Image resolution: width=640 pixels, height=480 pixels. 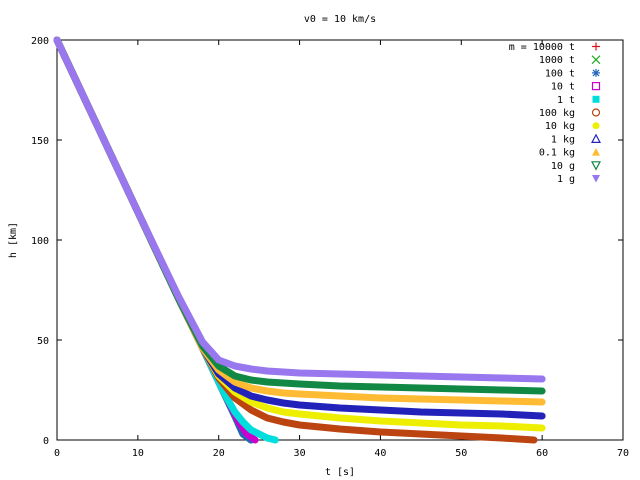 What do you see at coordinates (40, 41) in the screenshot?
I see `y-tick-label: 200` at bounding box center [40, 41].